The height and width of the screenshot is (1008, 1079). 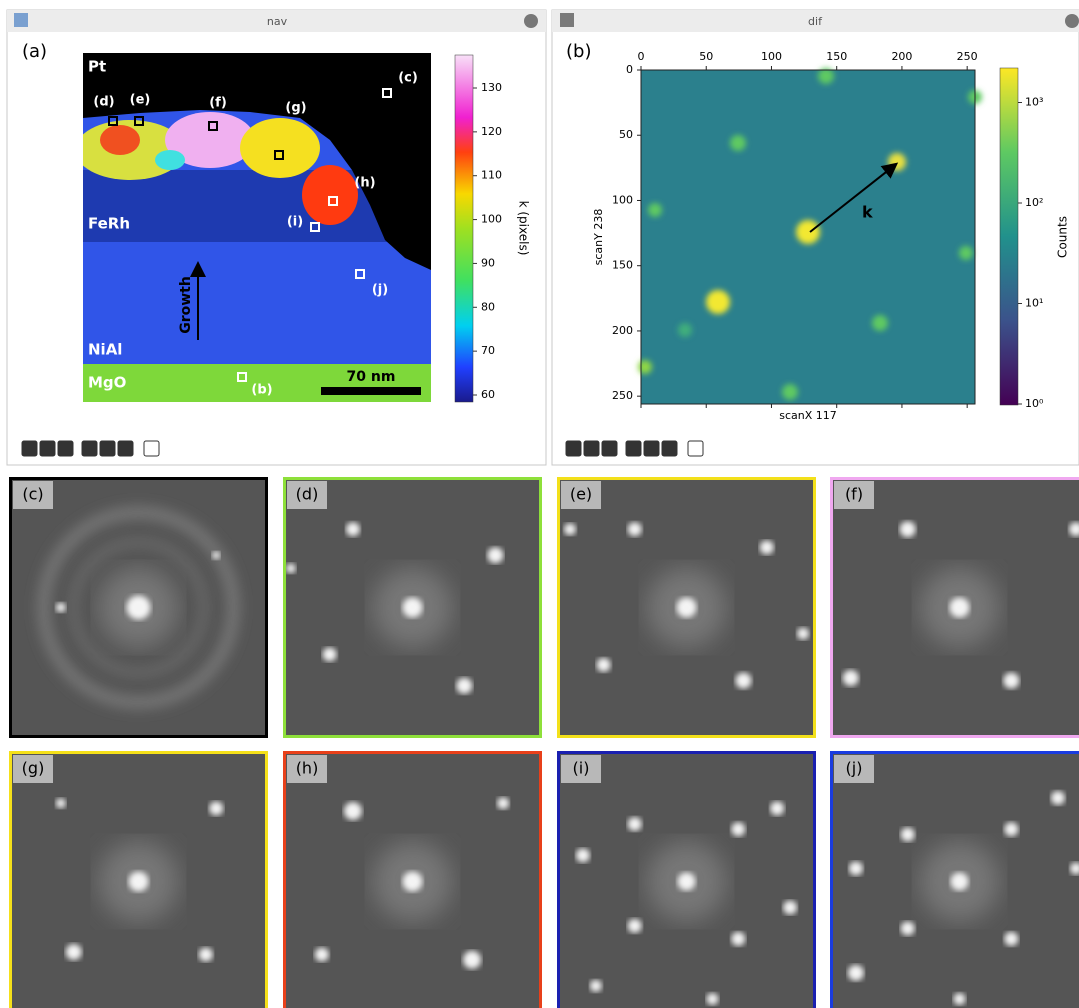 I want to click on colorbar-tick-label: 110, so click(x=491, y=175).